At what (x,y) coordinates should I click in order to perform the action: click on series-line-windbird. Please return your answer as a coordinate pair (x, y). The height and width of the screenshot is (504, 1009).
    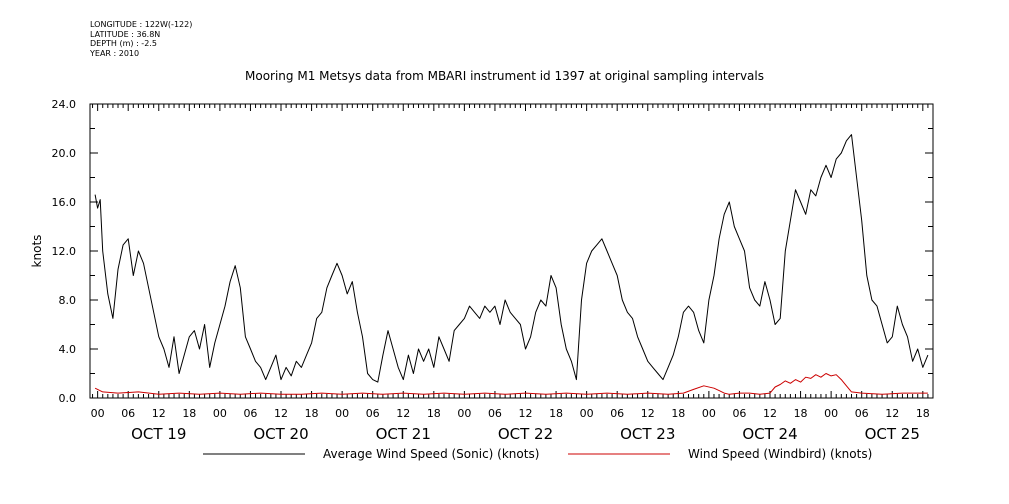
    Looking at the image, I should click on (511, 384).